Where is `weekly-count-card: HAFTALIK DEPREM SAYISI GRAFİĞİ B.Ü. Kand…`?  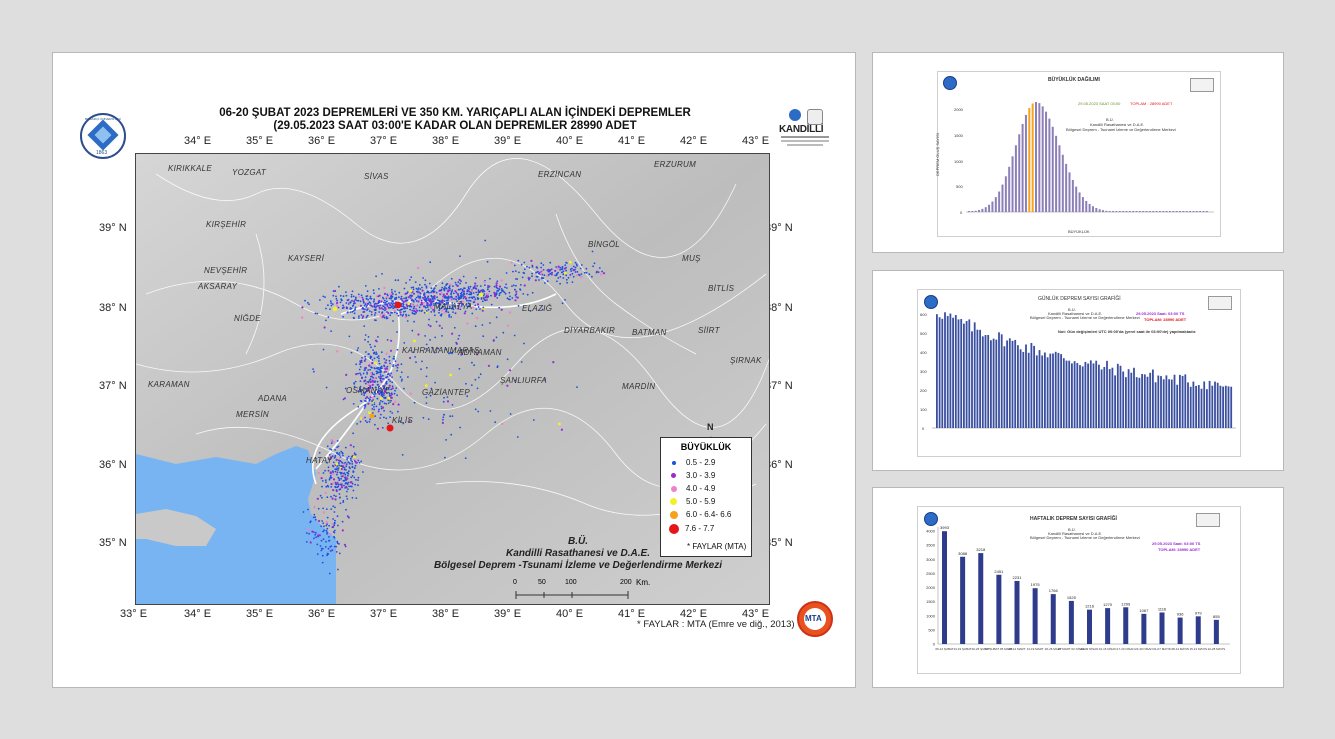
weekly-count-card: HAFTALIK DEPREM SAYISI GRAFİĞİ B.Ü. Kand… is located at coordinates (1078, 587).